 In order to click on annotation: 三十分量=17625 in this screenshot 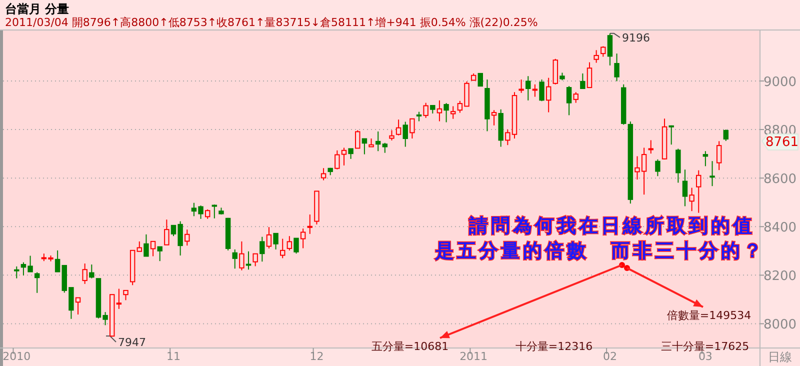, I will do `click(705, 346)`.